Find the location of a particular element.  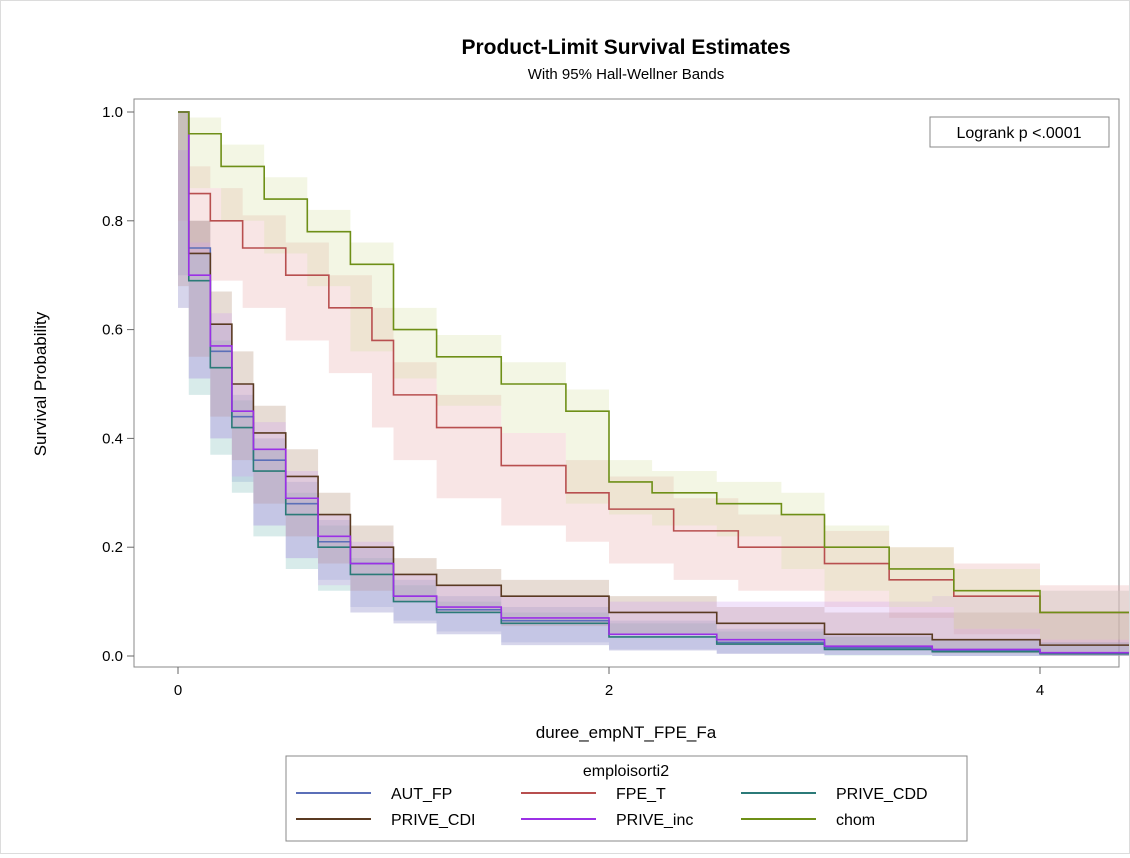

legend-label-chom: chom is located at coordinates (855, 820).